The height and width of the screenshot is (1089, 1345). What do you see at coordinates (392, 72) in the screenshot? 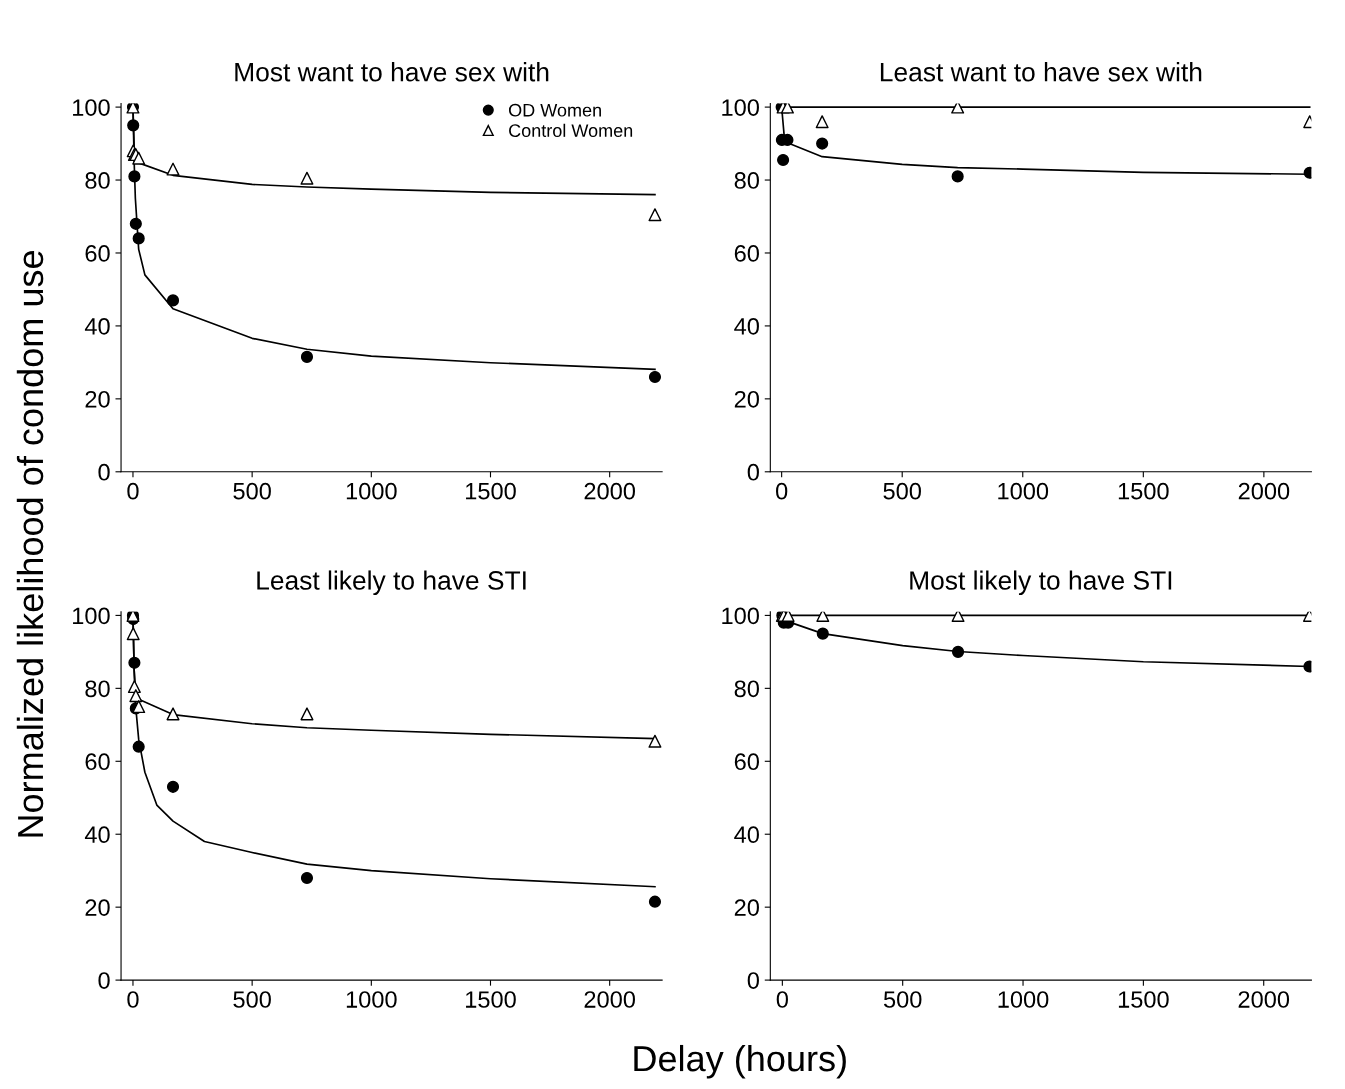
I see `chart-title: Most want to have sex with` at bounding box center [392, 72].